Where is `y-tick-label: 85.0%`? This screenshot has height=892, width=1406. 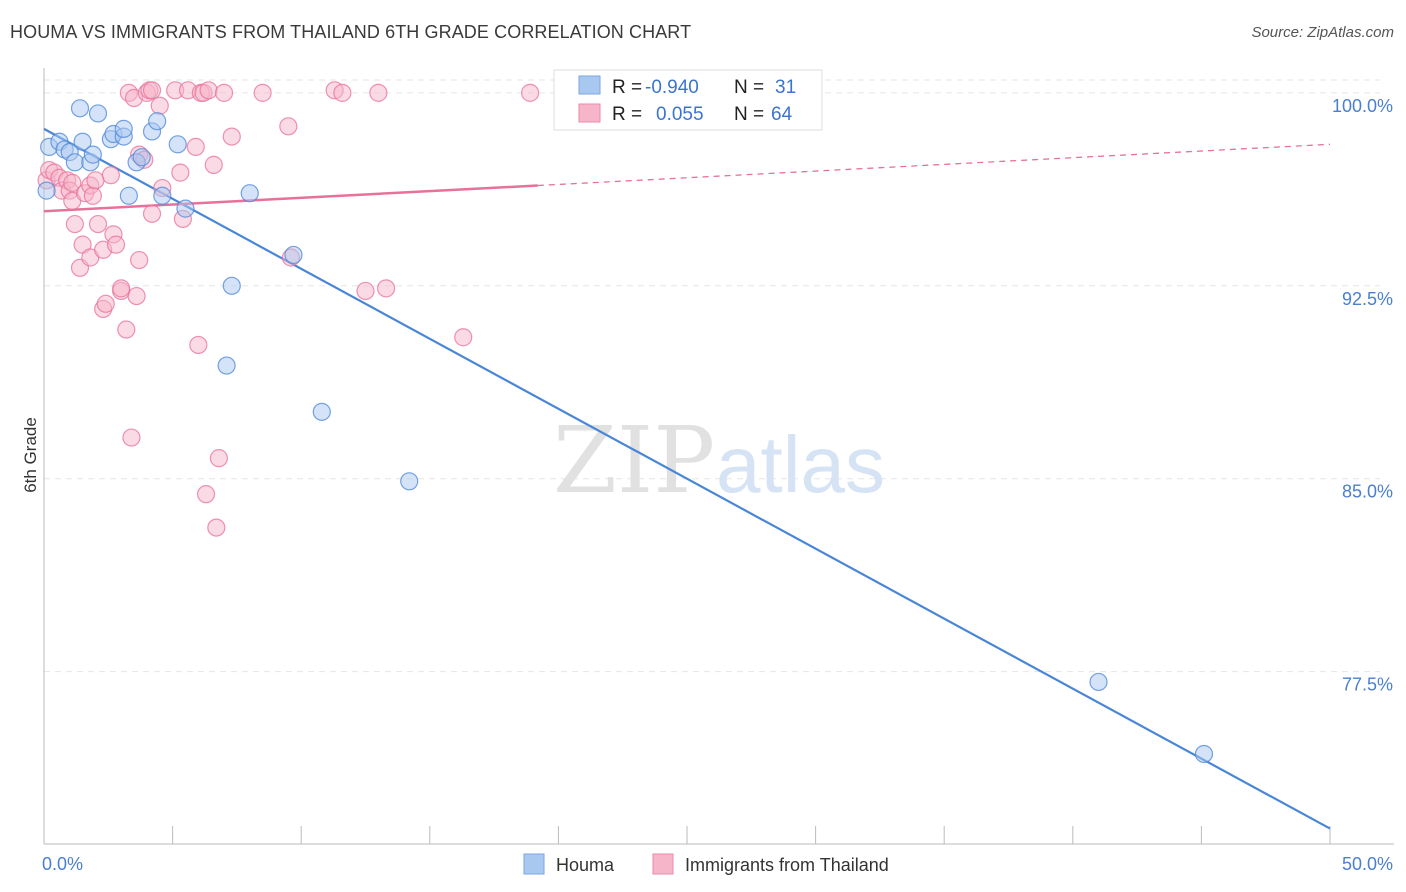
y-tick-label: 85.0% is located at coordinates (1367, 492).